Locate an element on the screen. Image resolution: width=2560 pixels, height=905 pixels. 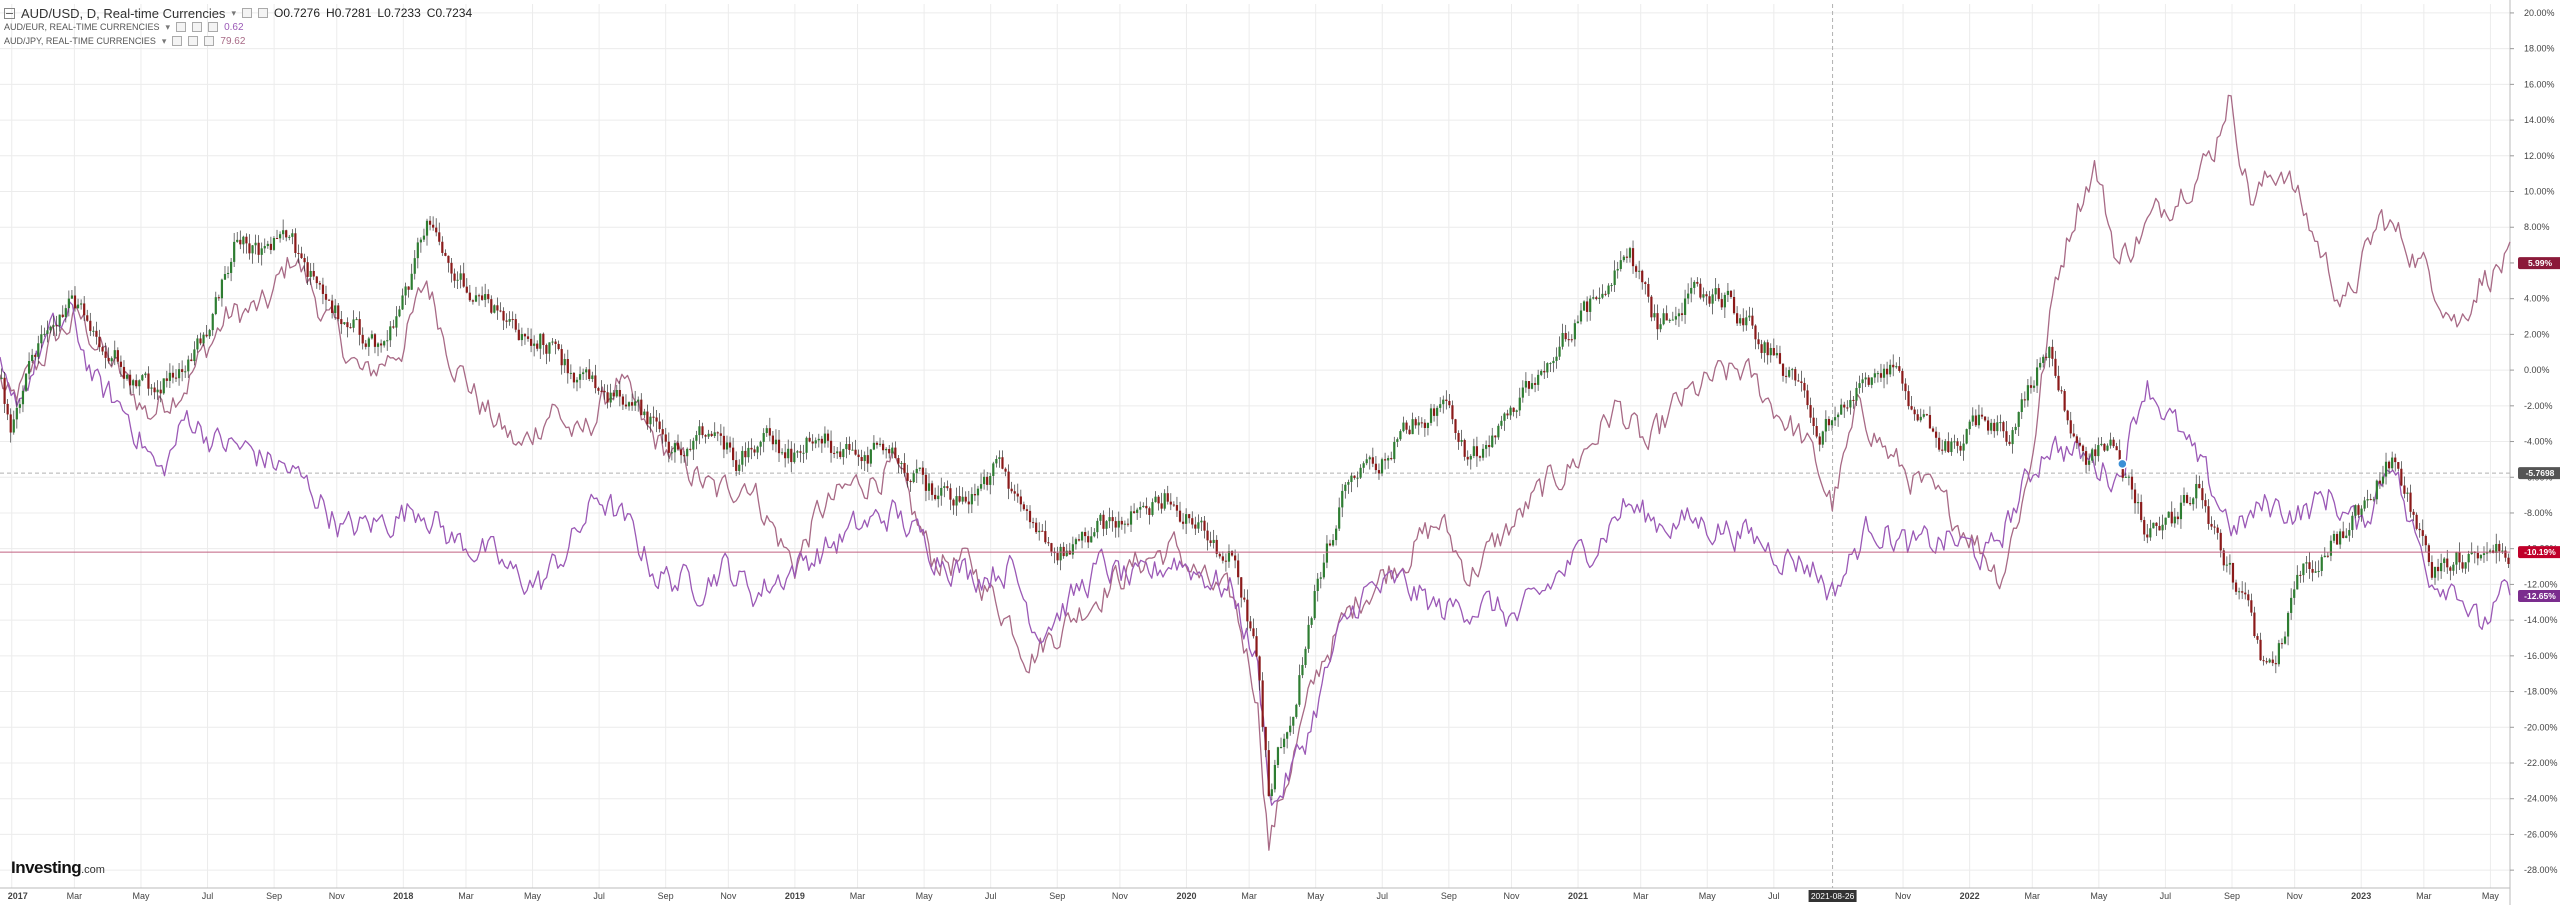
event-marker-dot is located at coordinates (2122, 464).